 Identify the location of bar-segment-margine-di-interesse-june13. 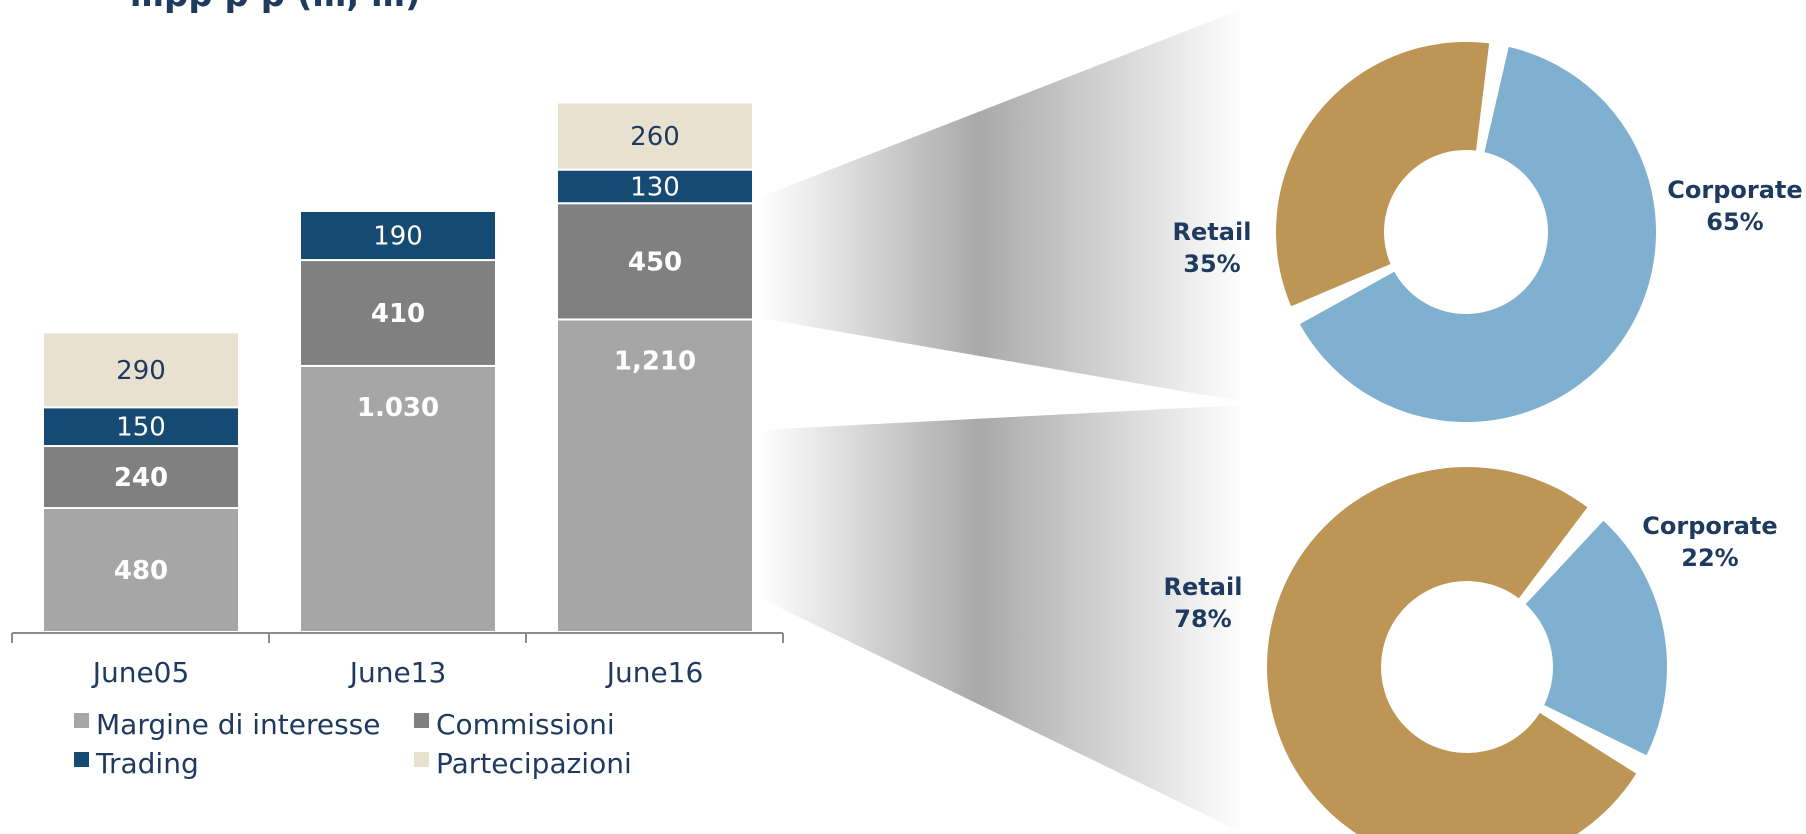
(398, 498).